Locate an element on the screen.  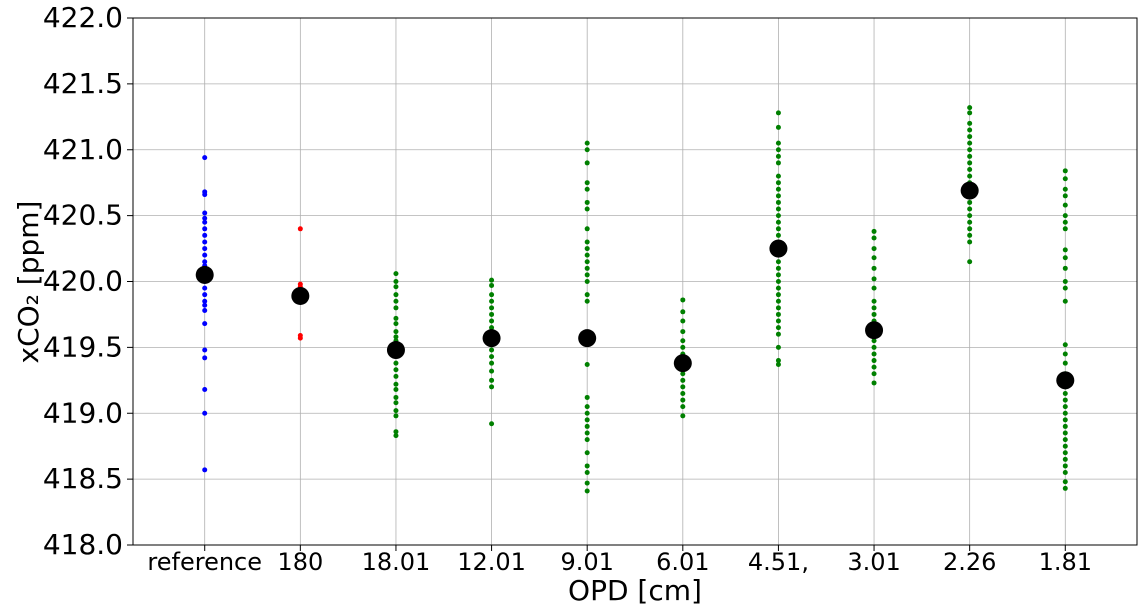
y-tick-label: 418.5 is located at coordinates (83, 478).